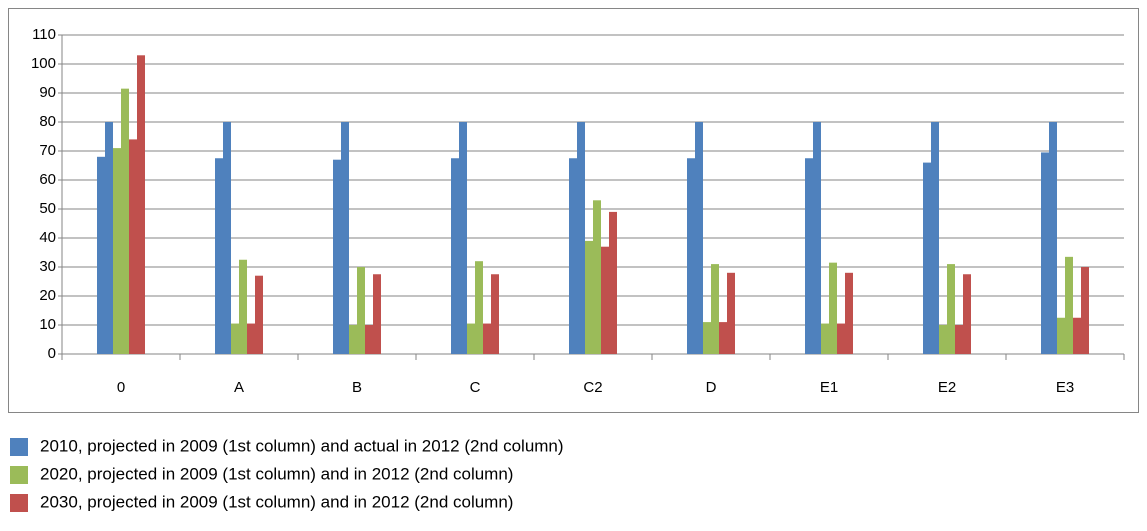 The image size is (1147, 531). Describe the element at coordinates (43, 63) in the screenshot. I see `y-tick-label: 100` at that location.